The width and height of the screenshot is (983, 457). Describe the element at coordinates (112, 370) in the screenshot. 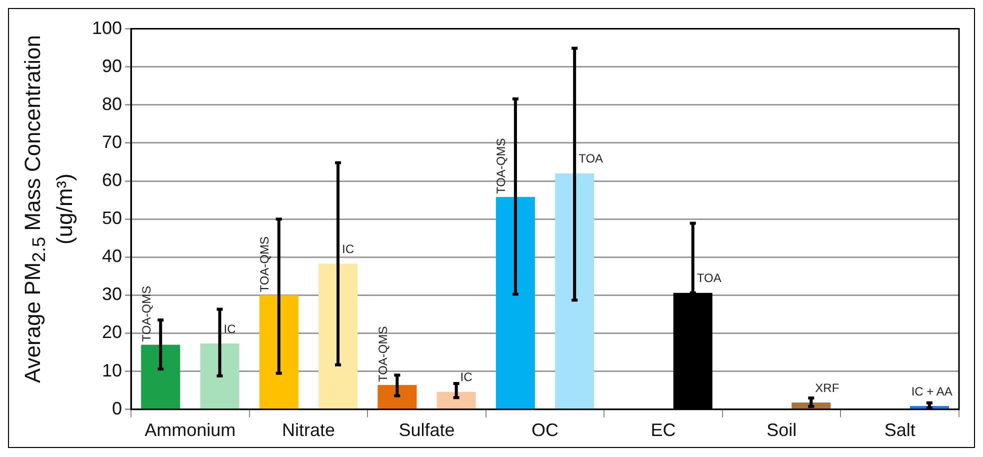

I see `y-tick-label: 10` at that location.